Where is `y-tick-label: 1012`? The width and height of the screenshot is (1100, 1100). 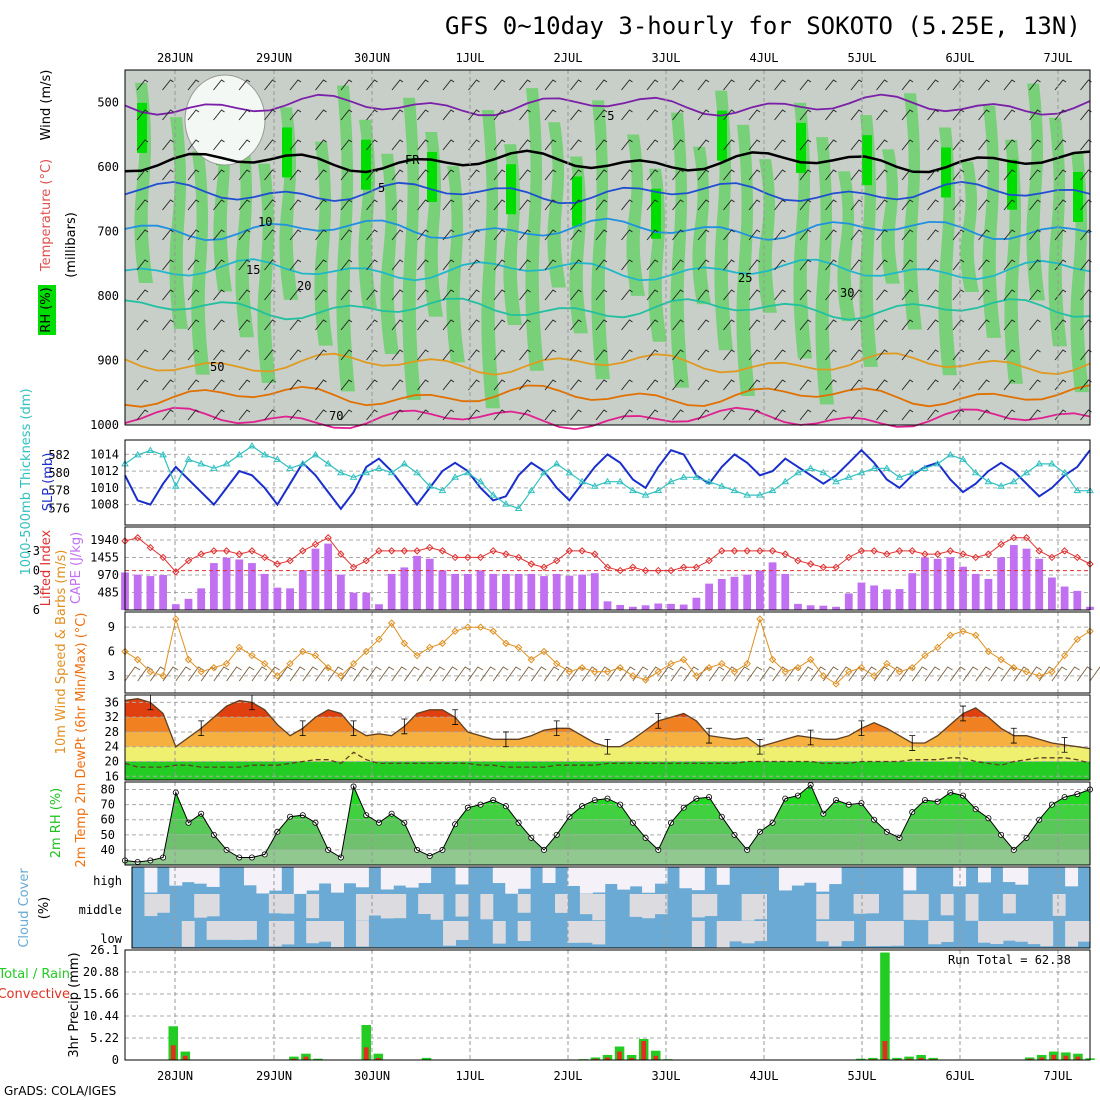
y-tick-label: 1012 is located at coordinates (104, 471).